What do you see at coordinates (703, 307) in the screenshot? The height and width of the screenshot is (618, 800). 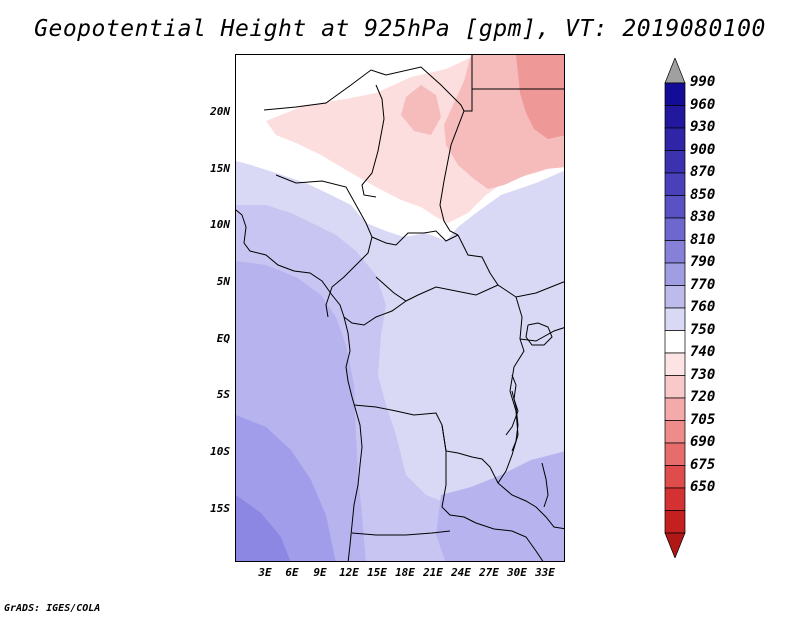 I see `colorbar-label: 760` at bounding box center [703, 307].